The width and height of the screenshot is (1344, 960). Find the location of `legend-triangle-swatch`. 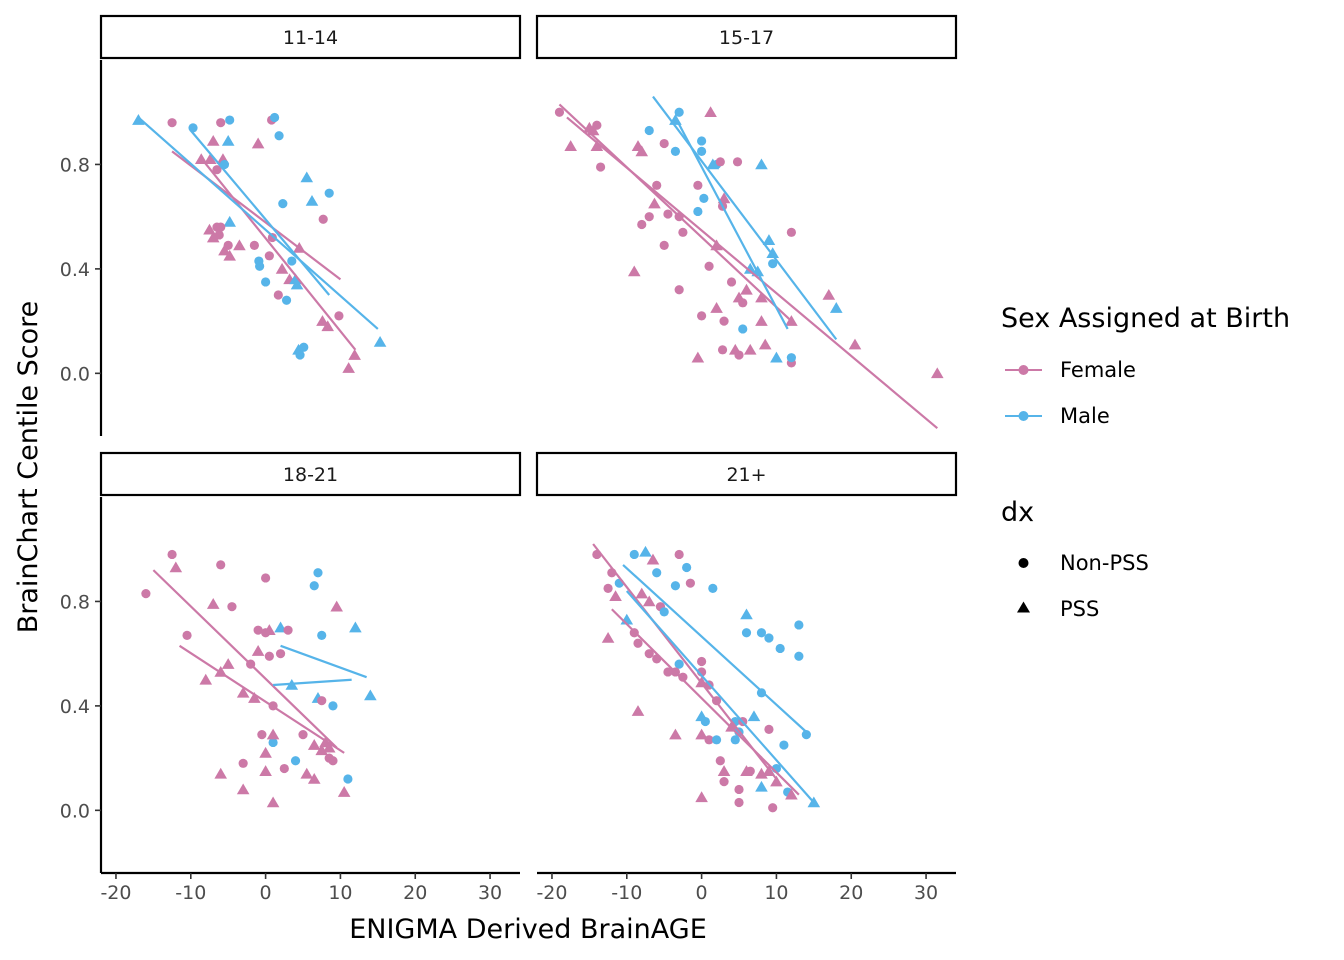

legend-triangle-swatch is located at coordinates (1023, 607).